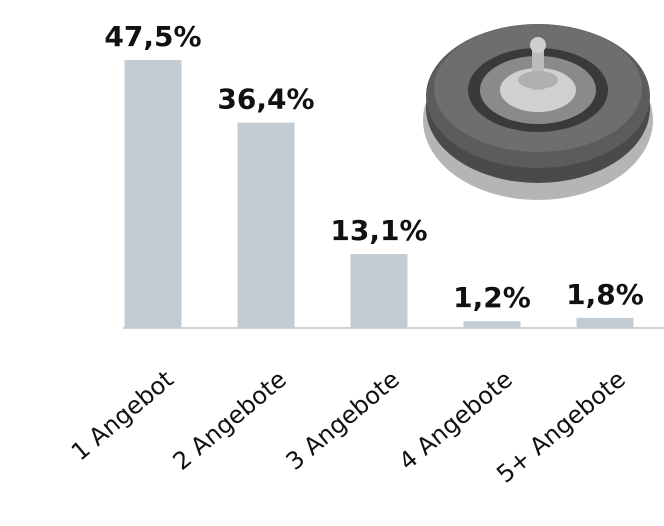 Image resolution: width=664 pixels, height=526 pixels. What do you see at coordinates (538, 112) in the screenshot?
I see `roulette-illustration` at bounding box center [538, 112].